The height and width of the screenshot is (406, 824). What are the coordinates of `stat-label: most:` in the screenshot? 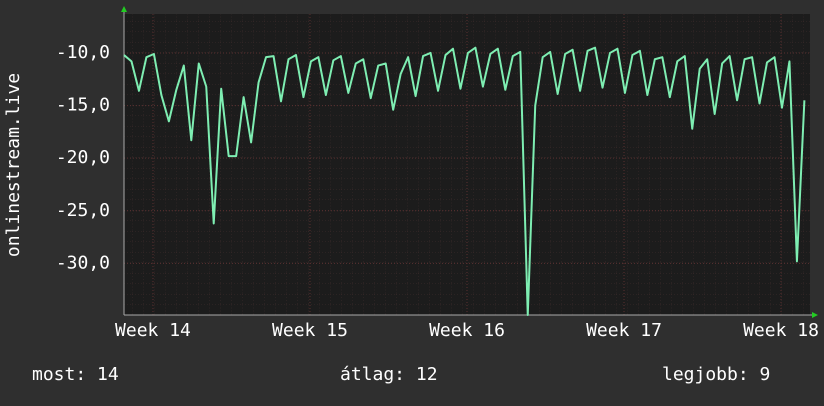 It's located at (59, 374).